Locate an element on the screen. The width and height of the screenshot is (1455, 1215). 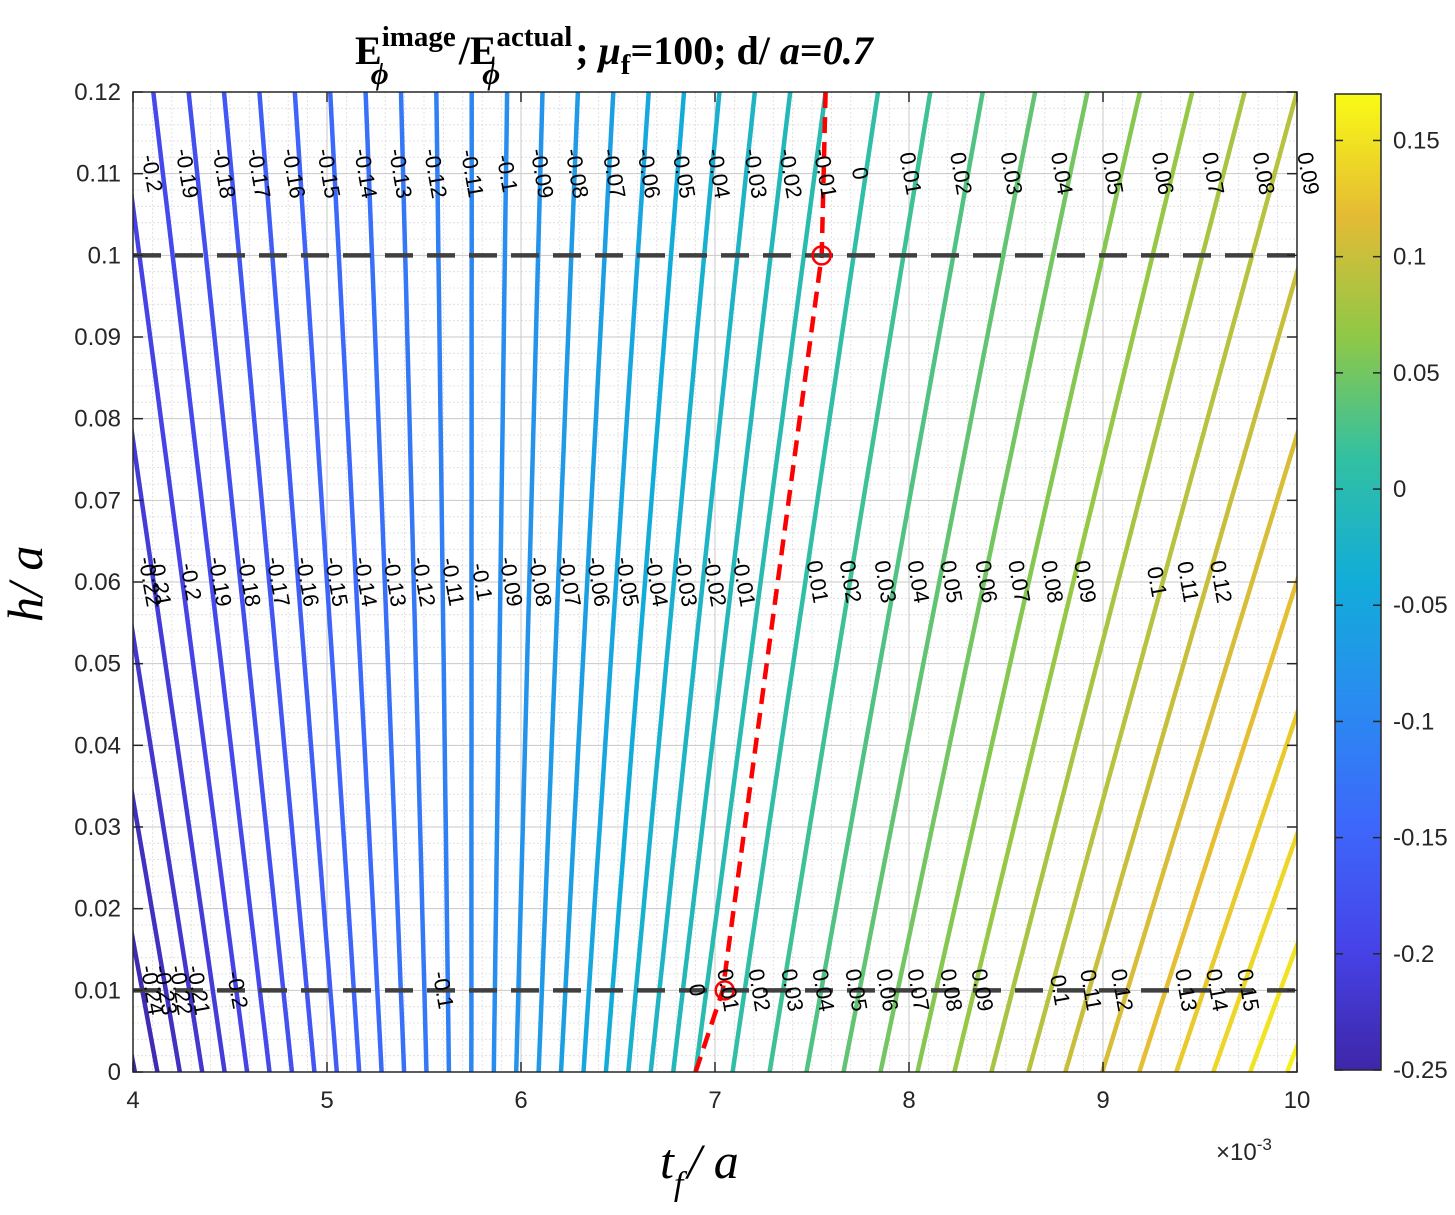
contour-label: -0.14 is located at coordinates (365, 174).